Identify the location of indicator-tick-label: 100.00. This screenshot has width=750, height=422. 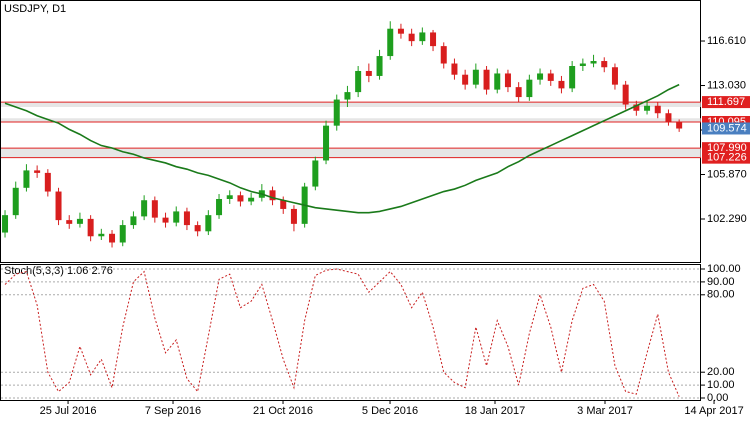
(724, 269).